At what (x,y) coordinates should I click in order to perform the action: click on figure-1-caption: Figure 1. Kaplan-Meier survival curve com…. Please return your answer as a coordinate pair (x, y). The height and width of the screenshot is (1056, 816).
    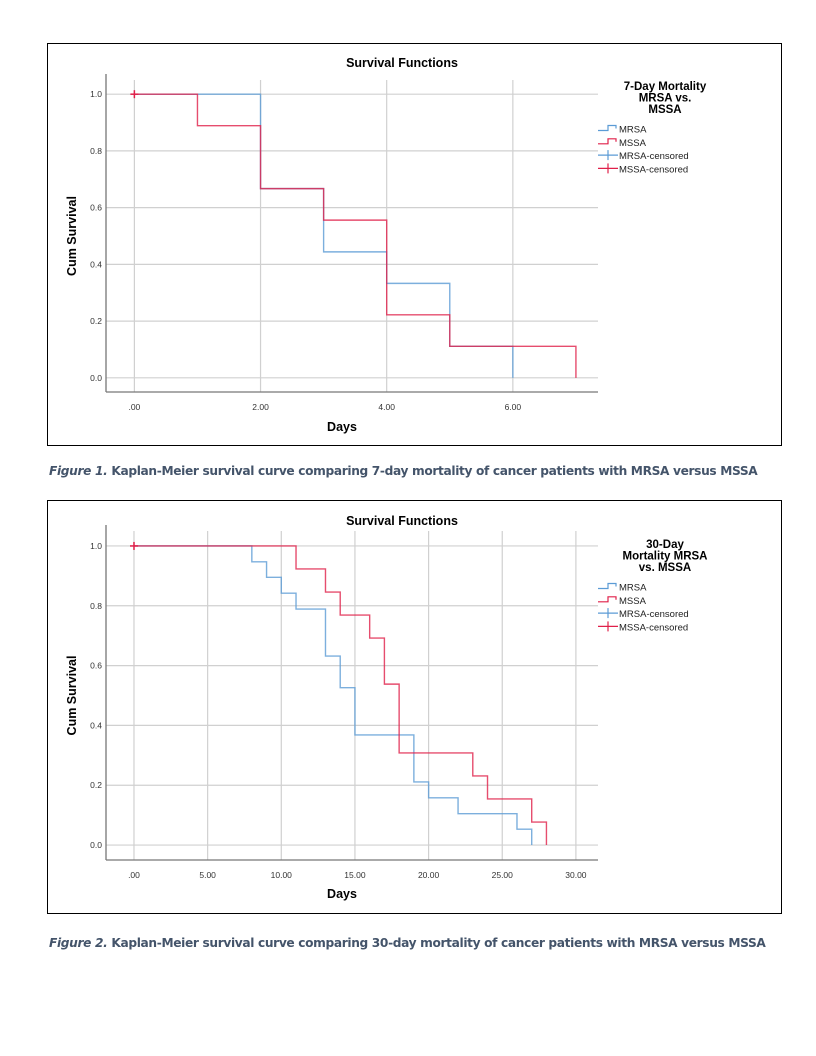
    Looking at the image, I should click on (403, 471).